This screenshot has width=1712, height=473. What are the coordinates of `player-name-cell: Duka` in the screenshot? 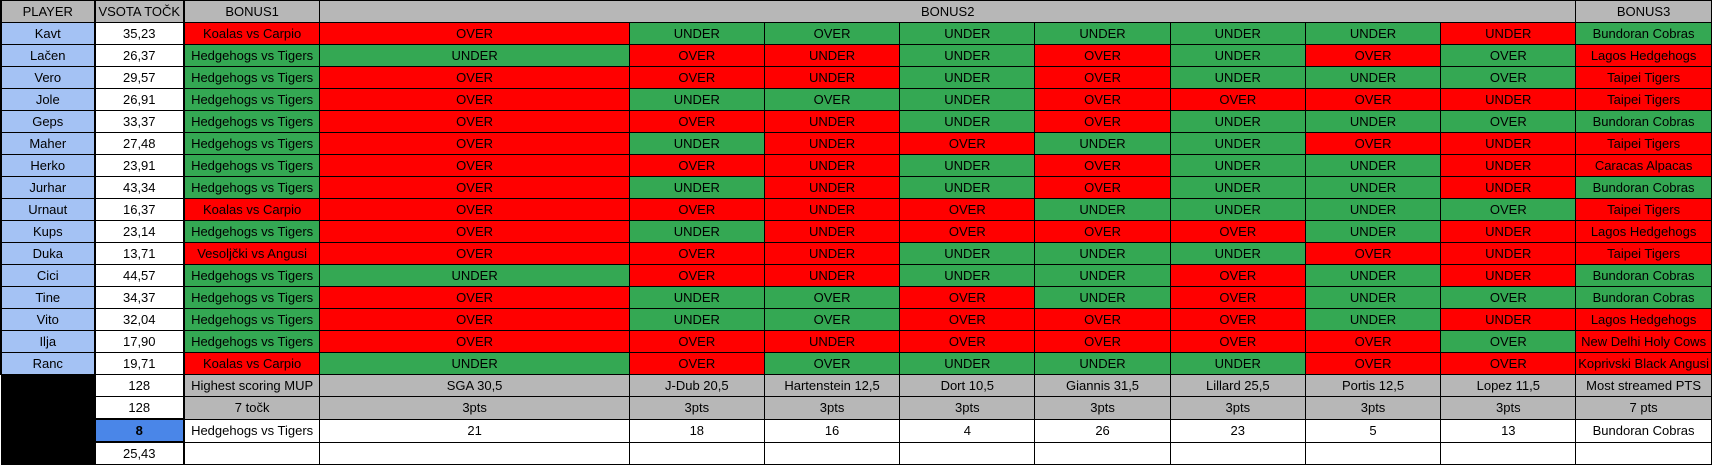 It's located at (48, 253).